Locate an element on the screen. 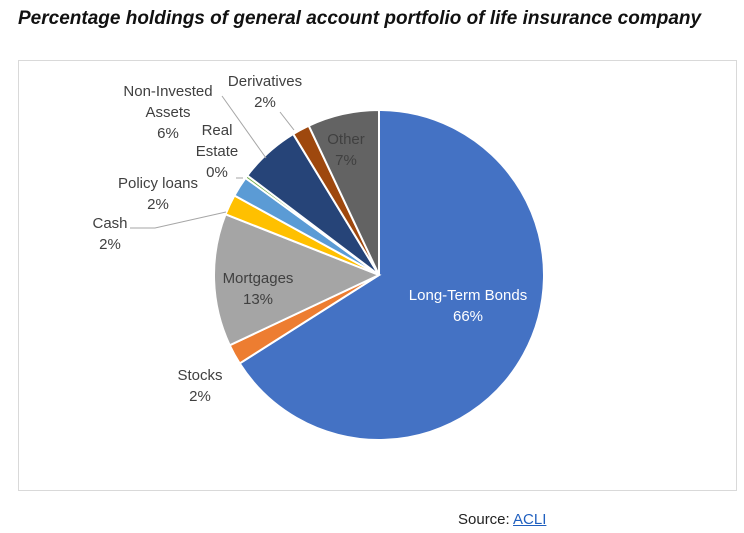  slice-label-derivatives: Derivatives 2% is located at coordinates (265, 92).